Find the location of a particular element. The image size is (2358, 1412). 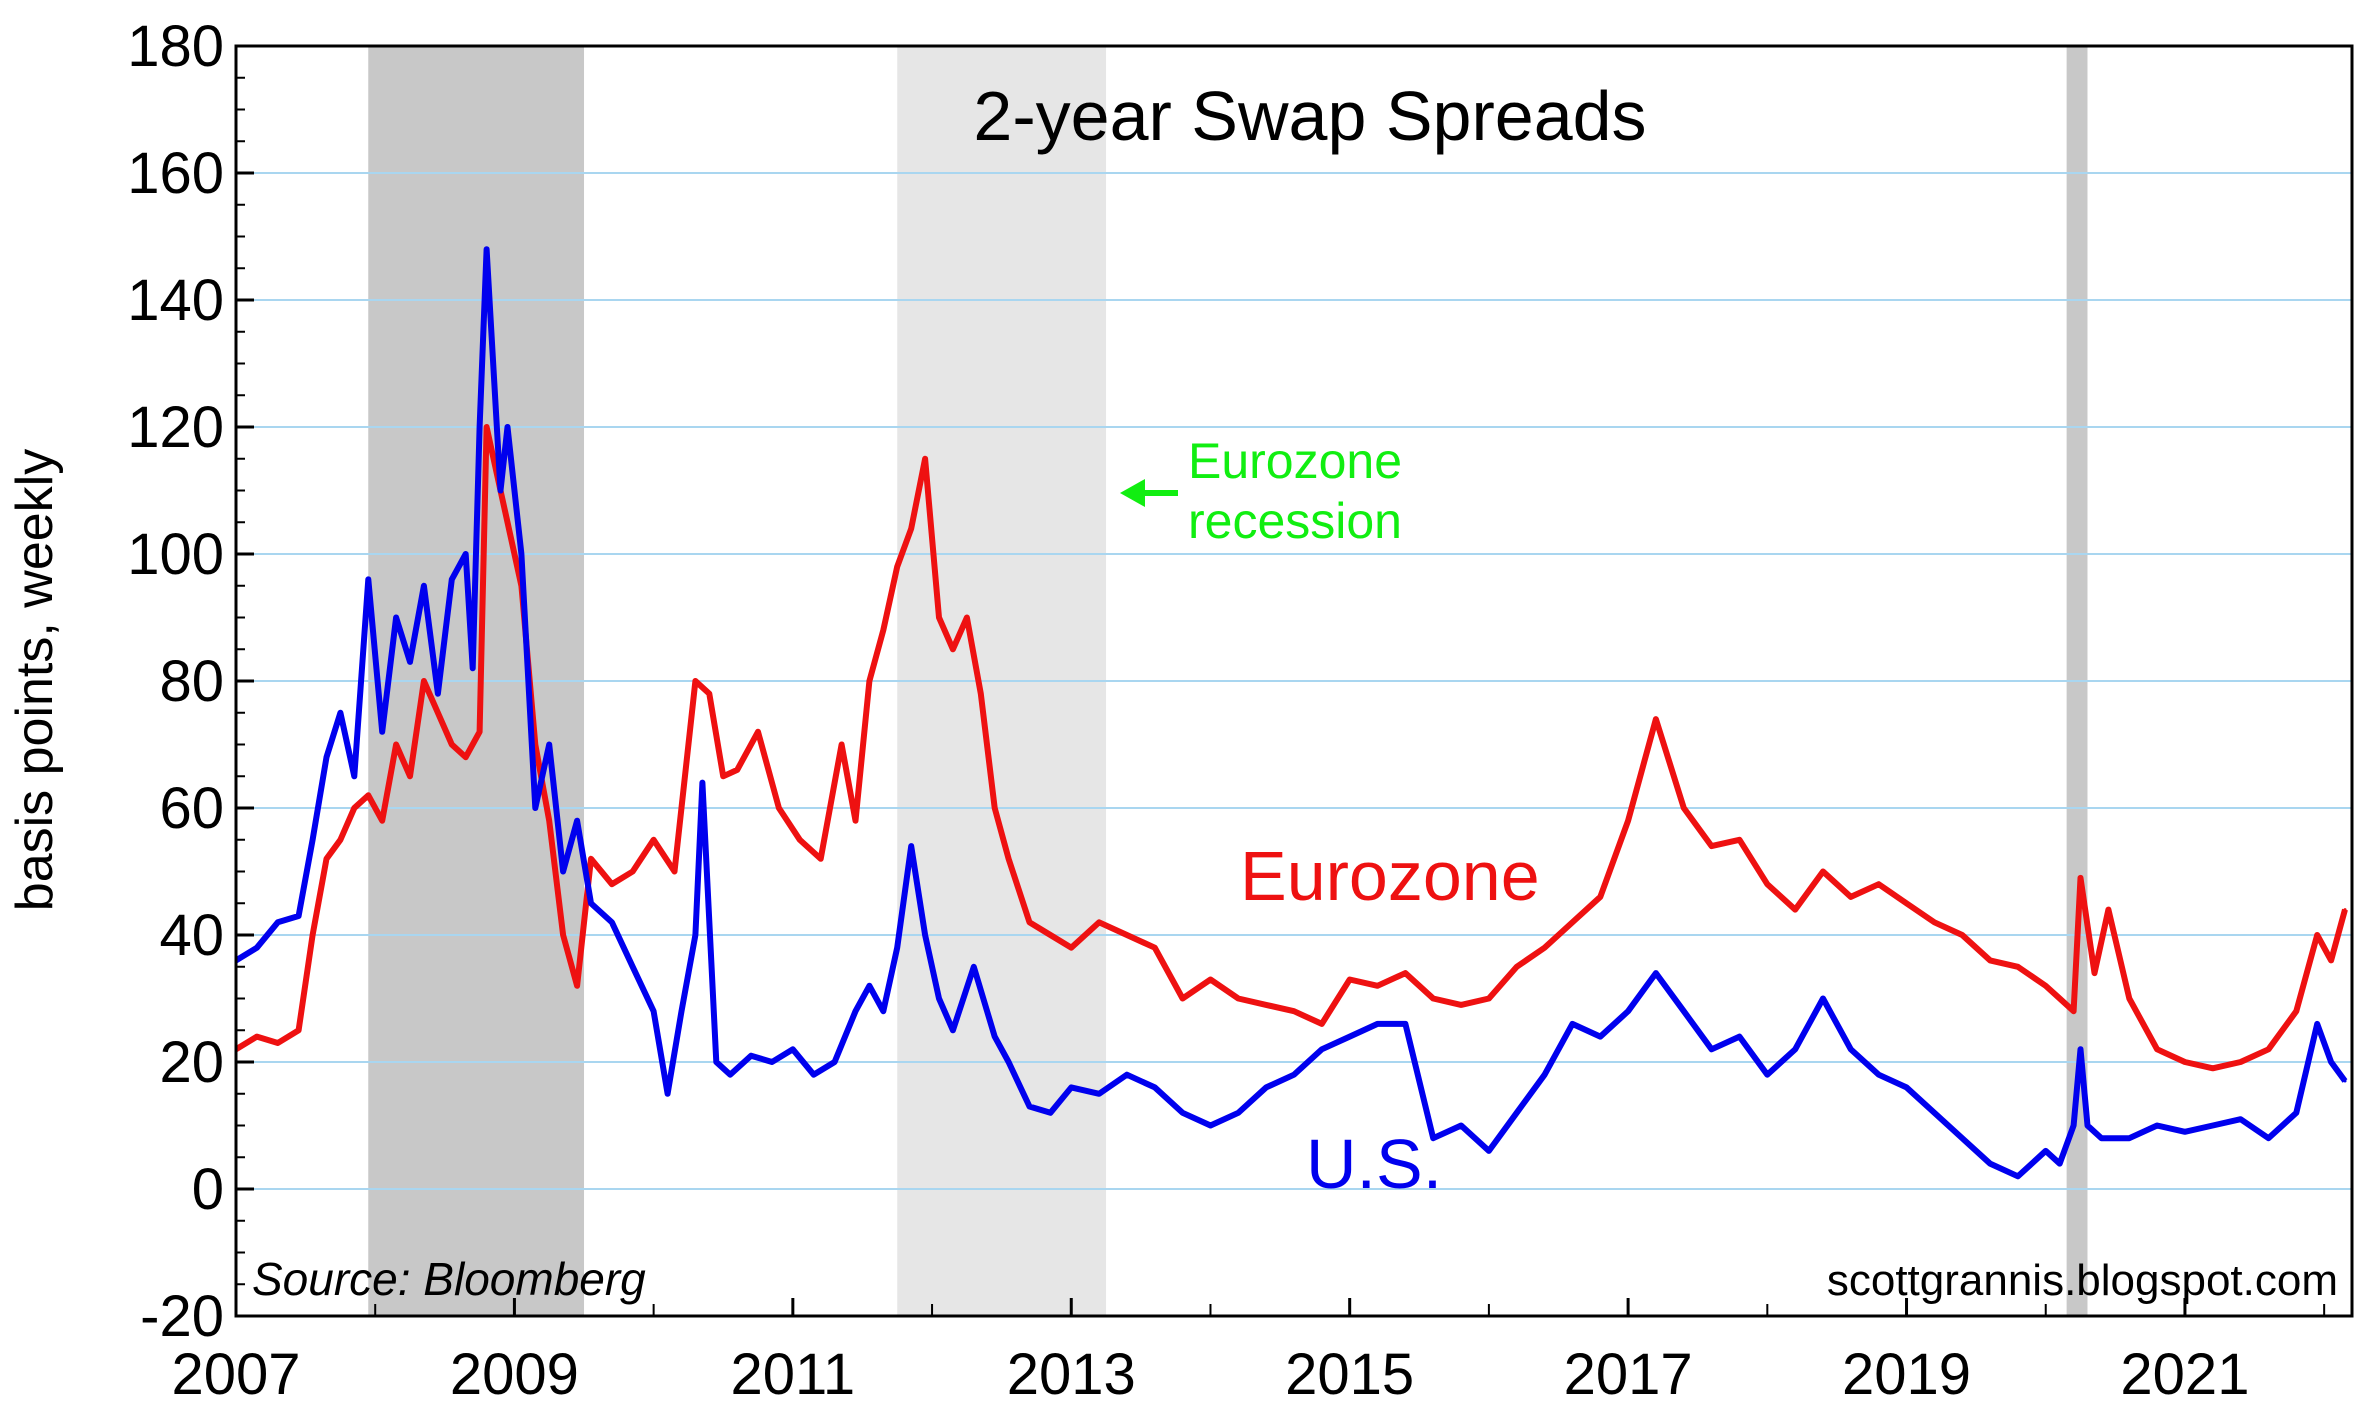

x-tick-label-2013: 2013 is located at coordinates (1071, 1374).